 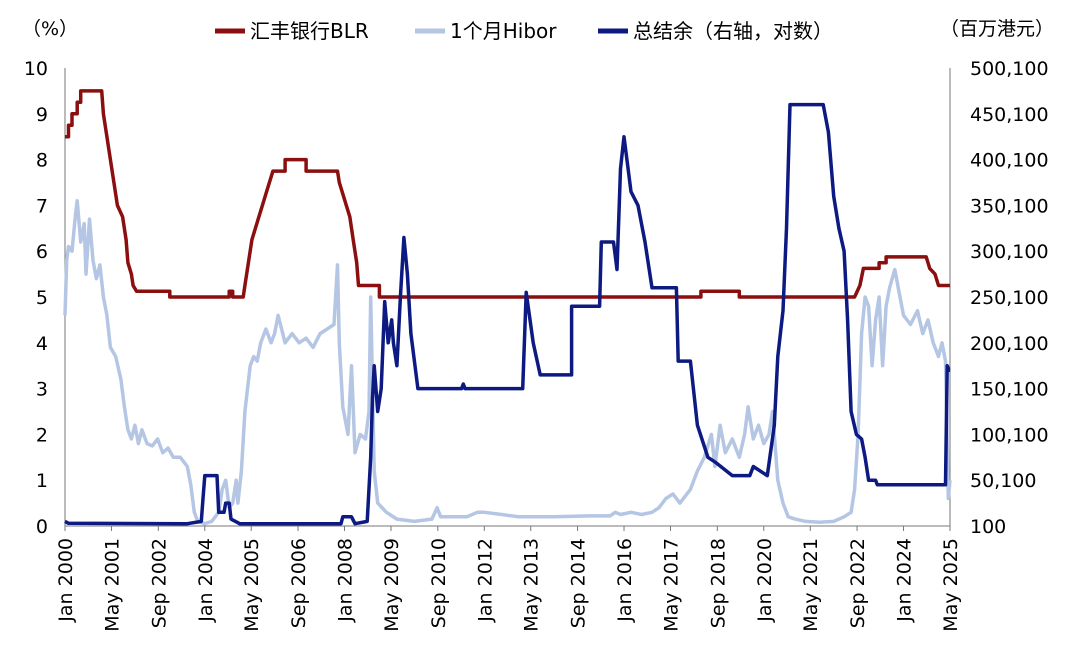 What do you see at coordinates (36, 69) in the screenshot?
I see `left-tick-label: 10` at bounding box center [36, 69].